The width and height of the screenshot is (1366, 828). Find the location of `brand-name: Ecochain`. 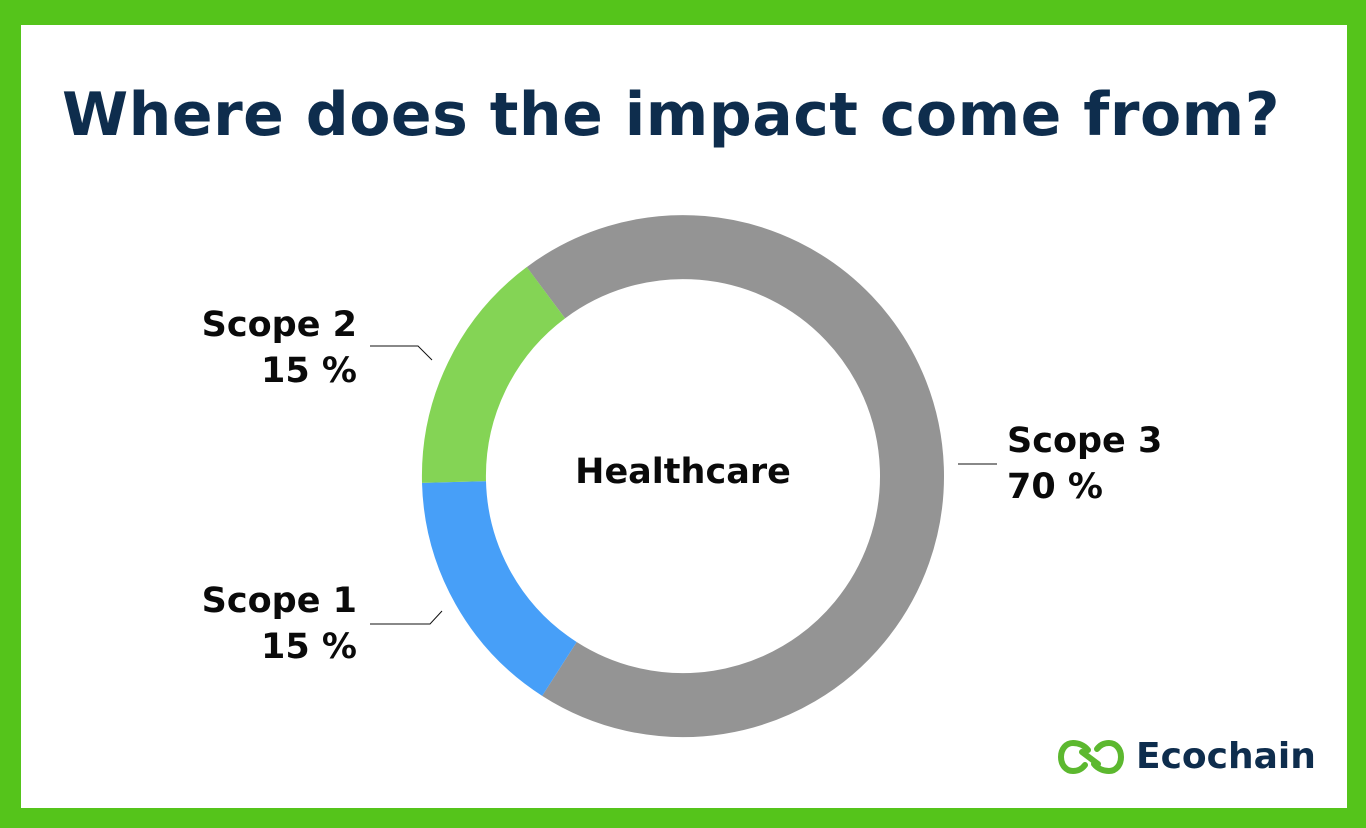

brand-name: Ecochain is located at coordinates (1226, 756).